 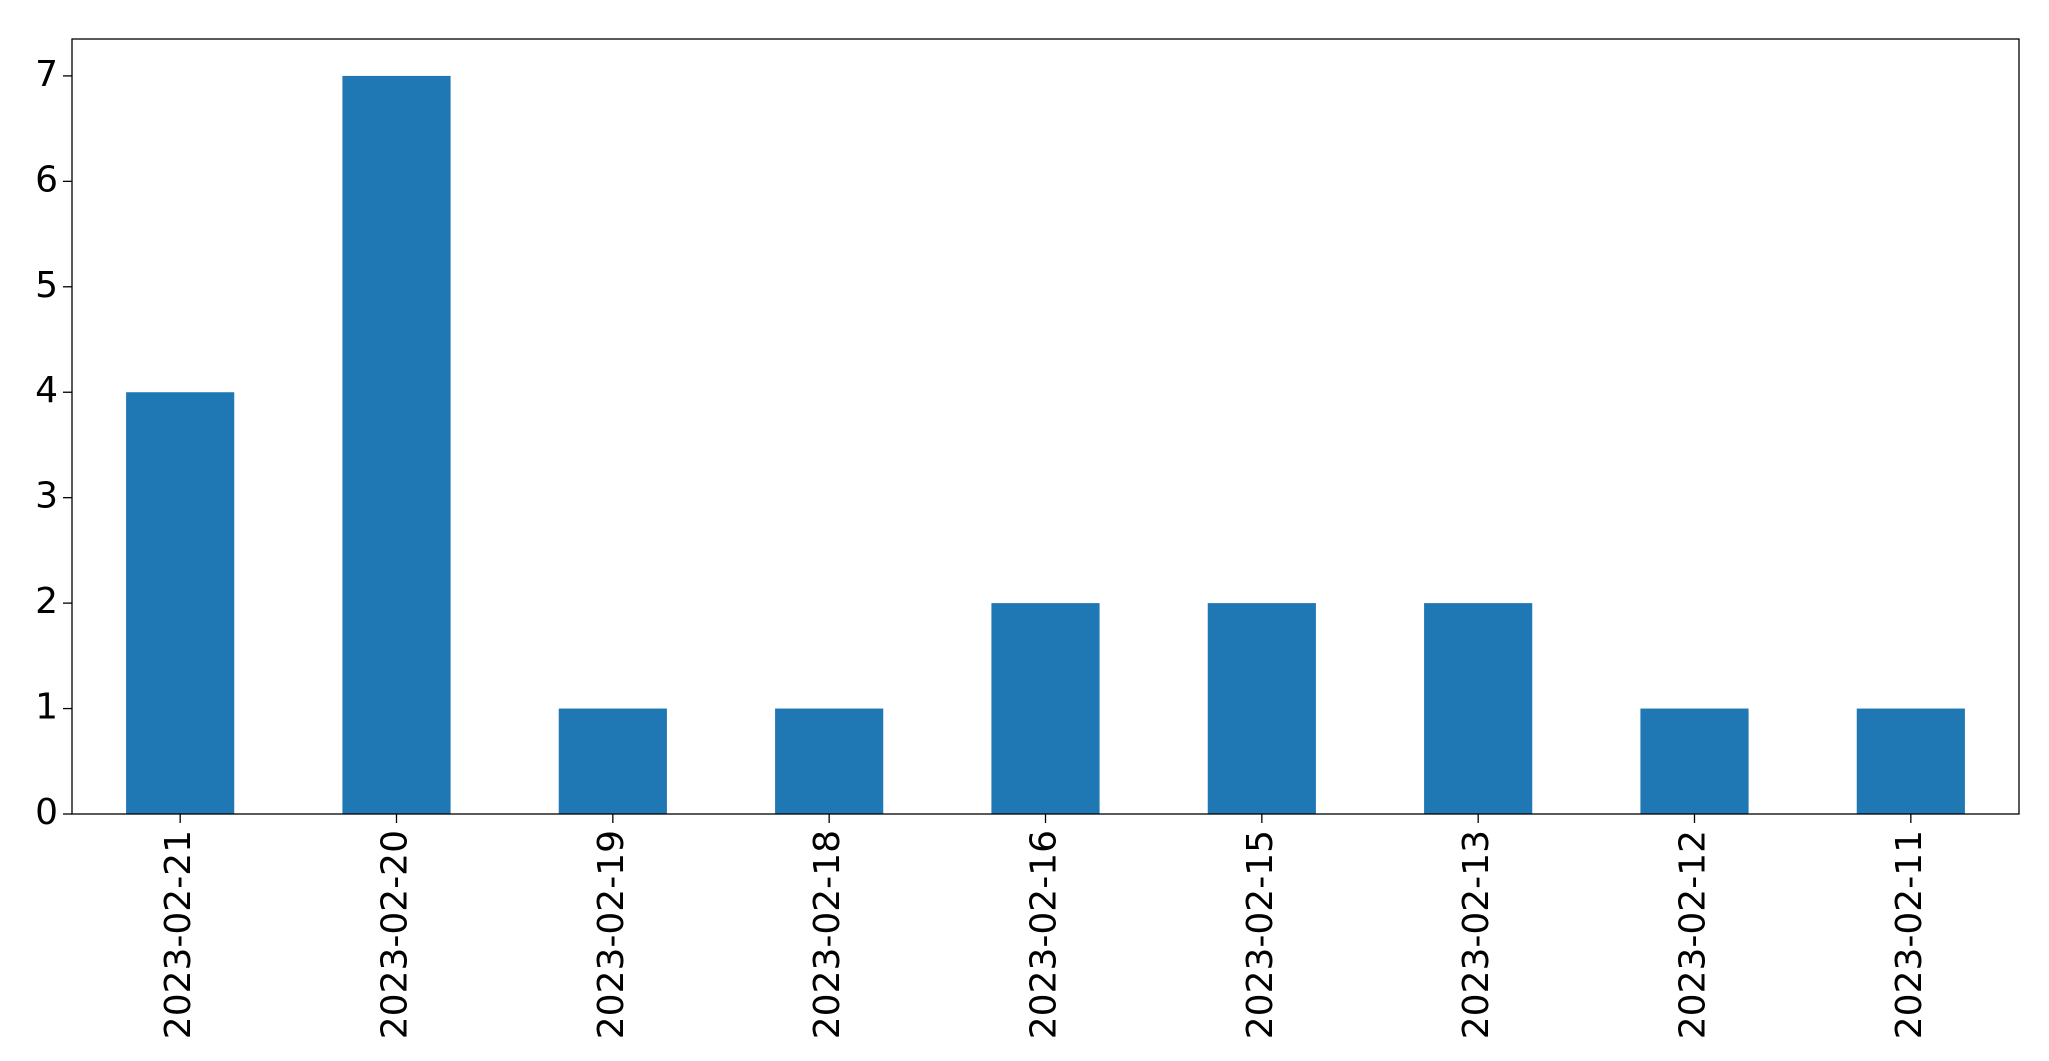 I want to click on x-tick-label: 2023-02-18, so click(x=827, y=934).